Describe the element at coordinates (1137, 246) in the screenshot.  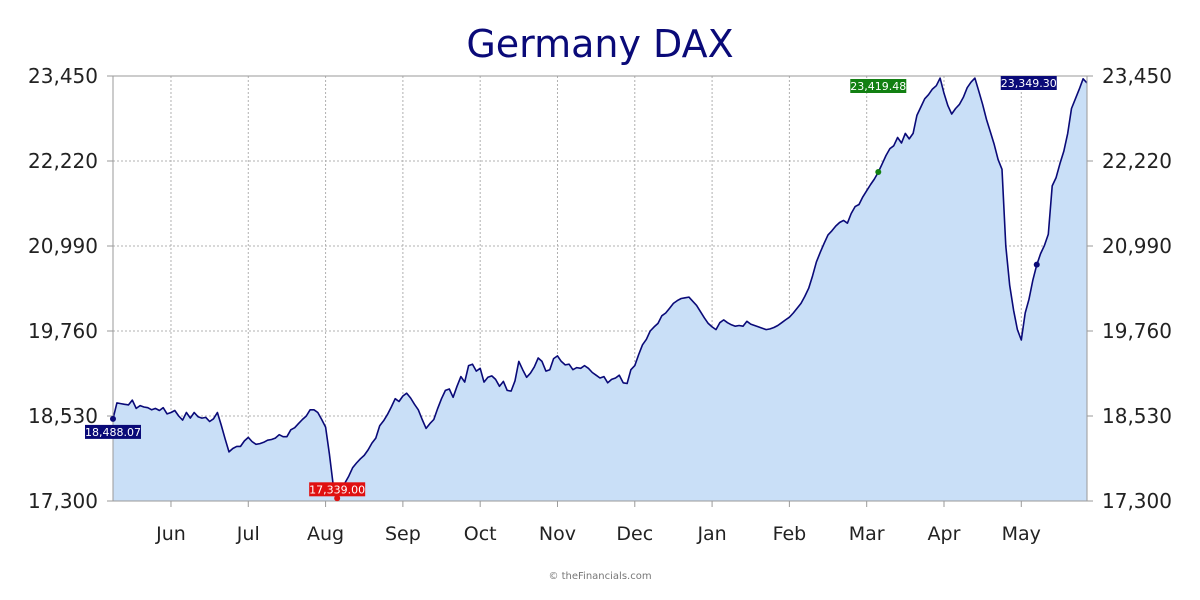
I see `y-tick-label-right: 20,990` at that location.